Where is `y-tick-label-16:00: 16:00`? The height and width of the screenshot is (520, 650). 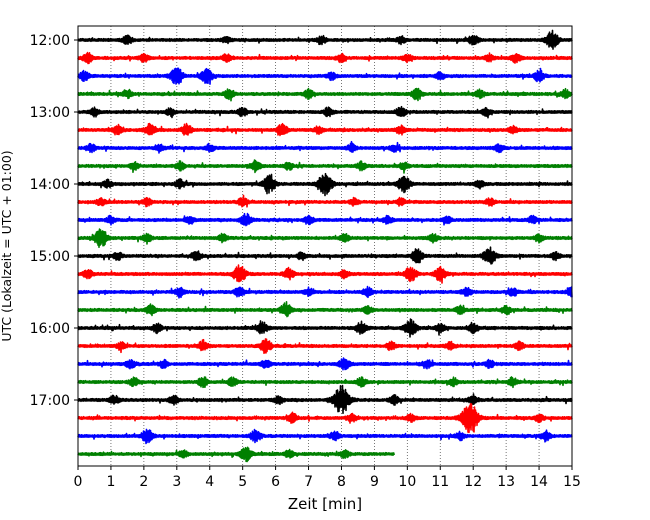 y-tick-label-16:00: 16:00 is located at coordinates (50, 329).